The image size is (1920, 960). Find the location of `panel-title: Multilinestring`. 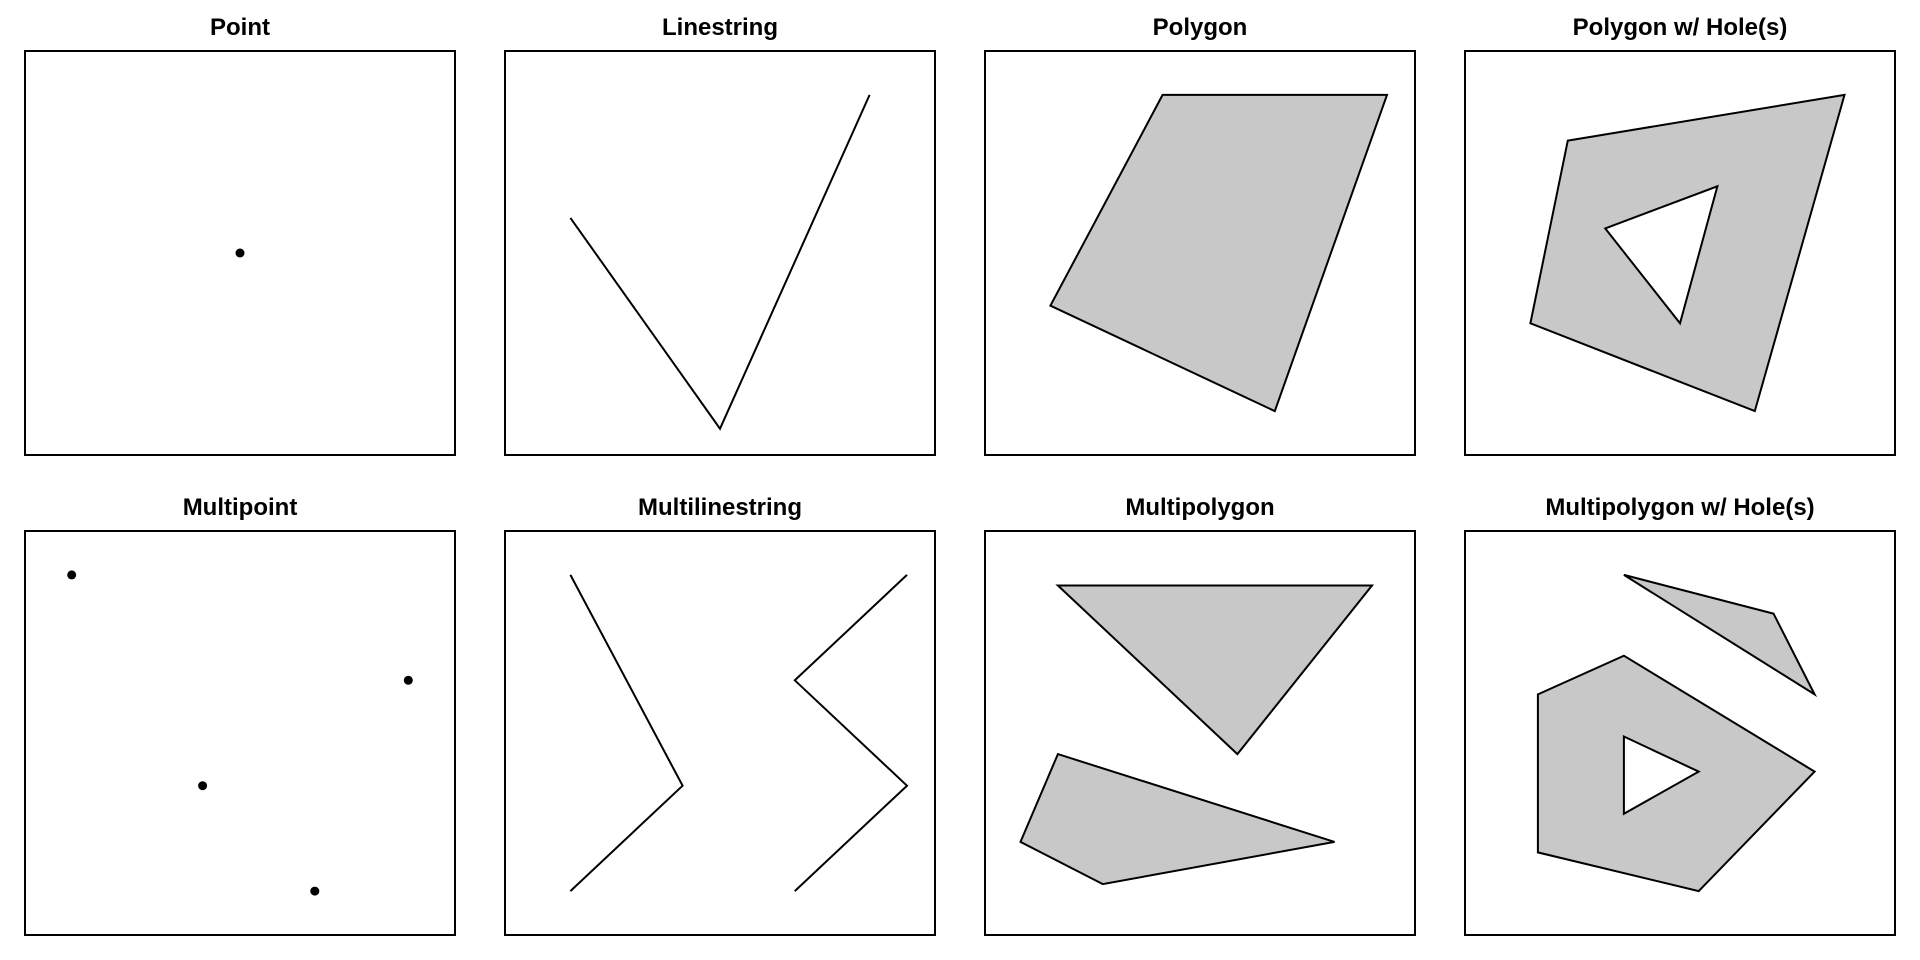

panel-title: Multilinestring is located at coordinates (720, 507).